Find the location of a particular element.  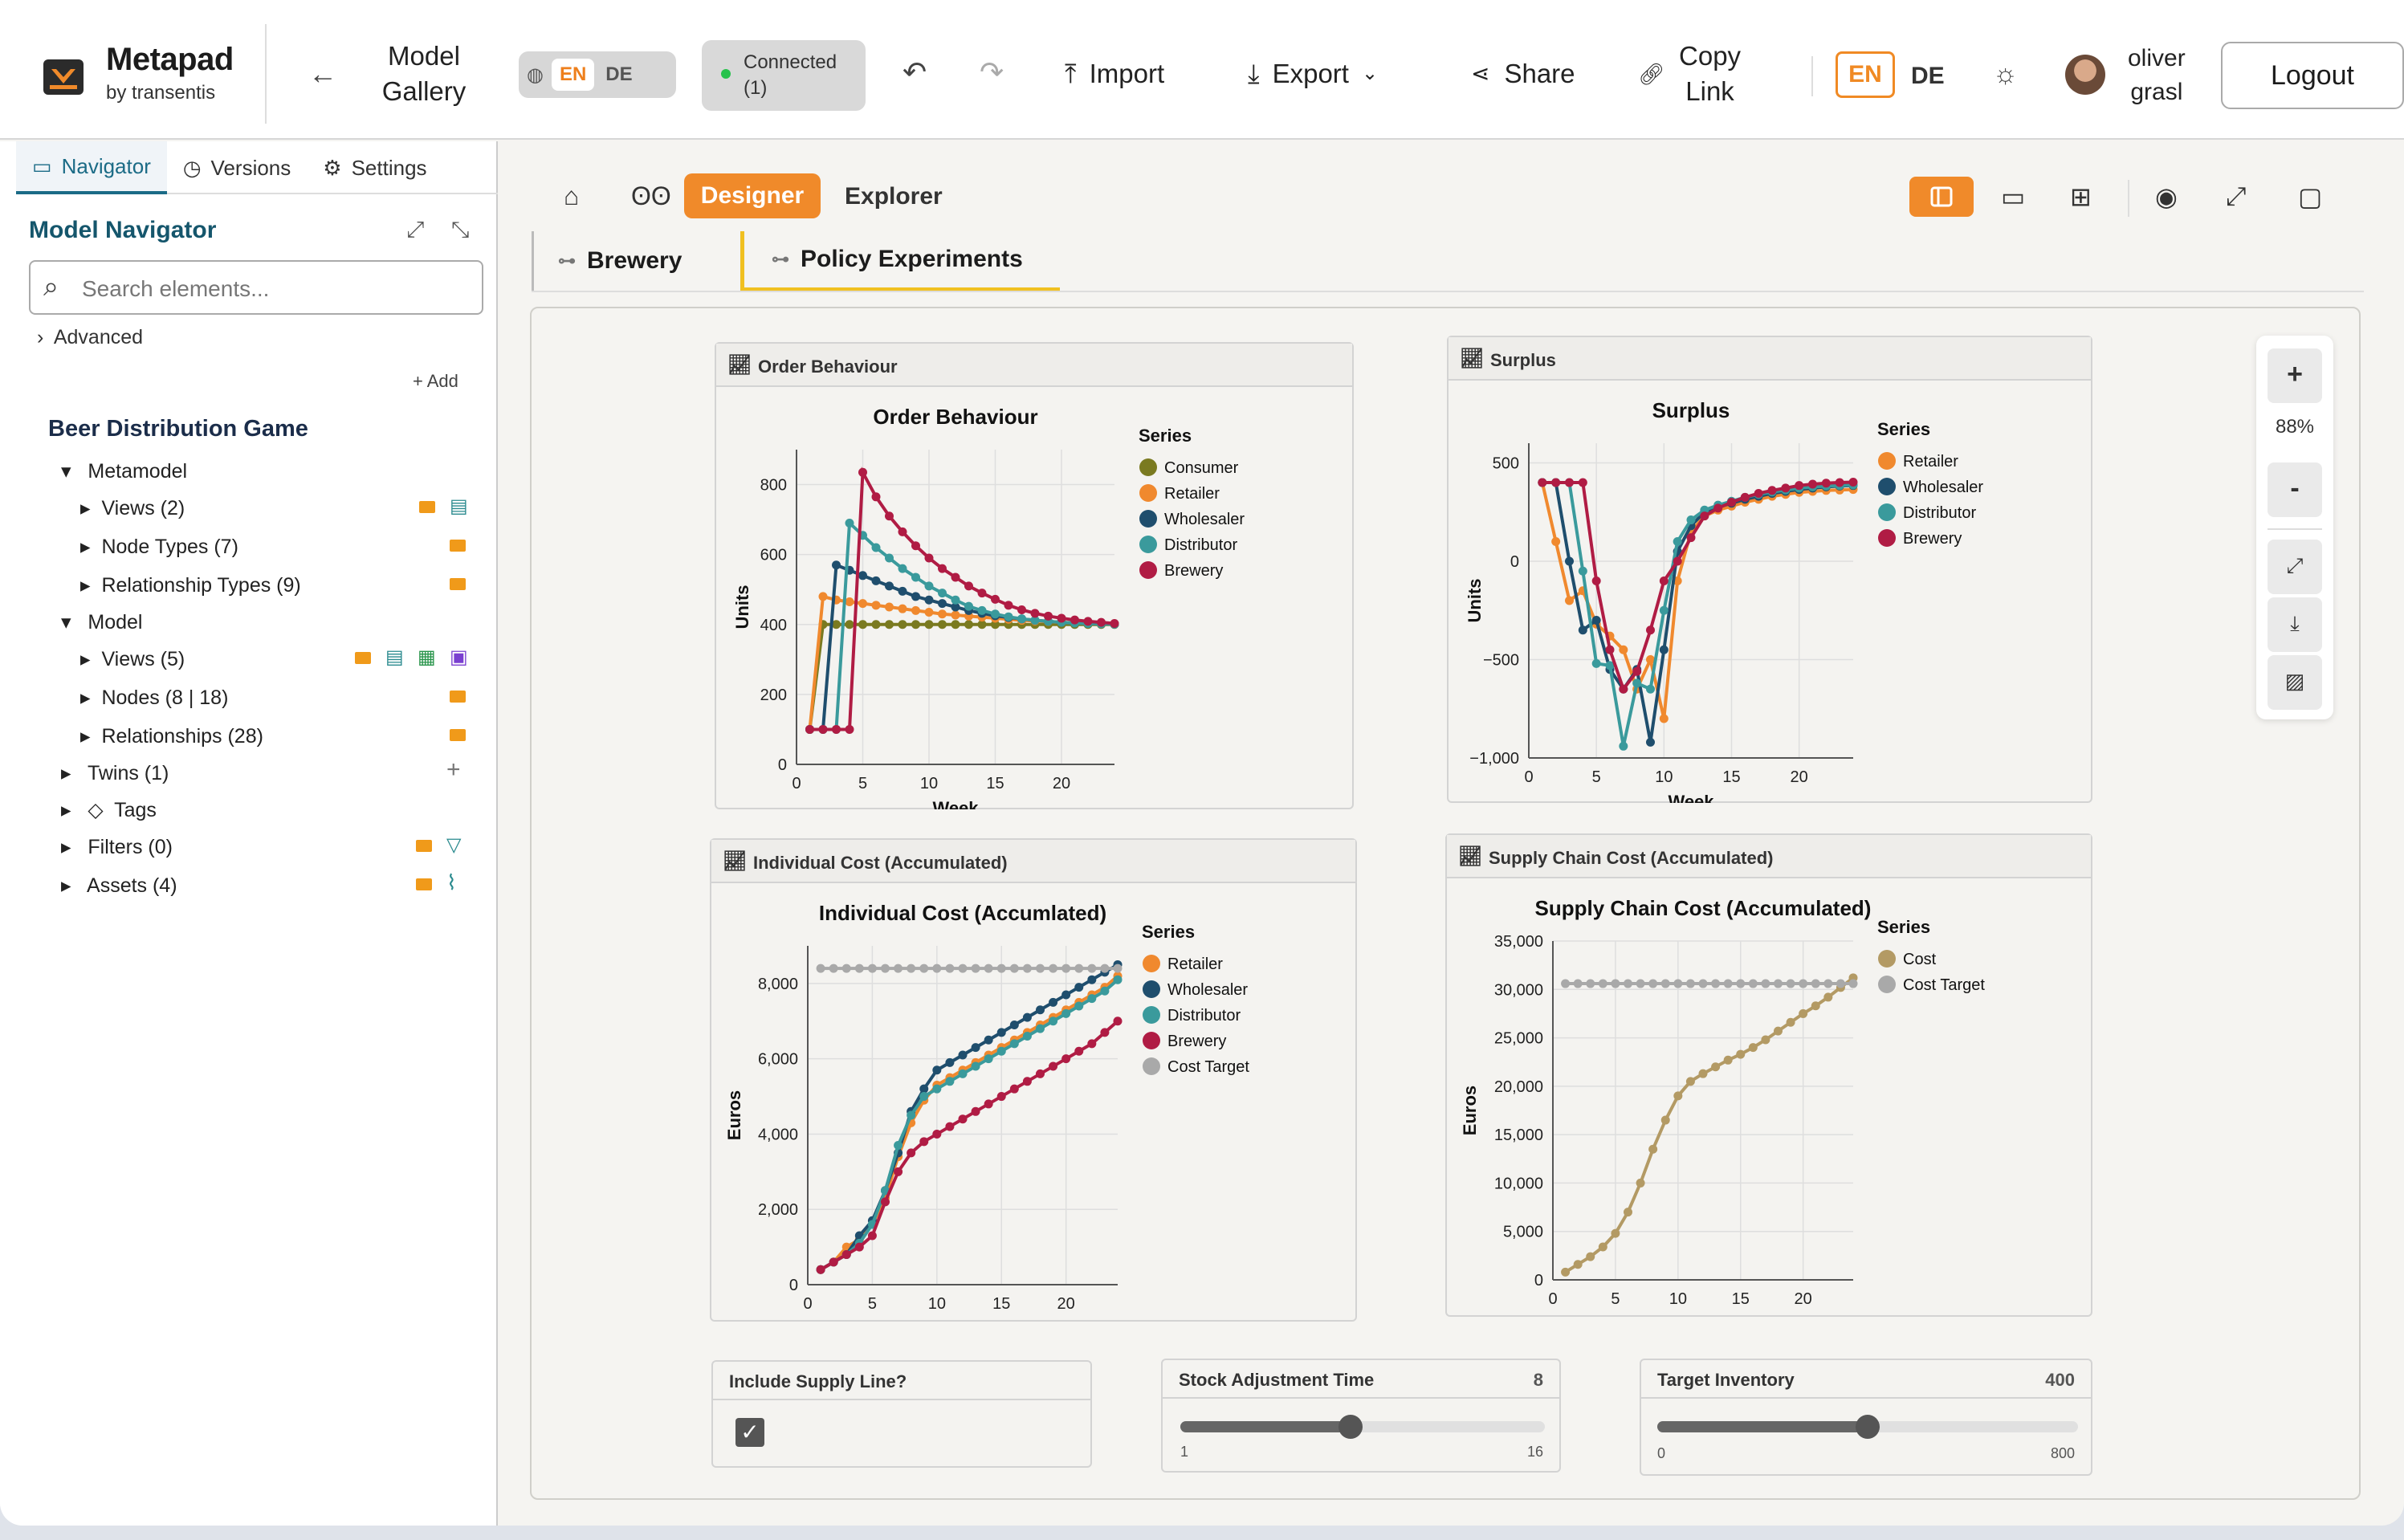

lang-de-option: DE is located at coordinates (619, 74).